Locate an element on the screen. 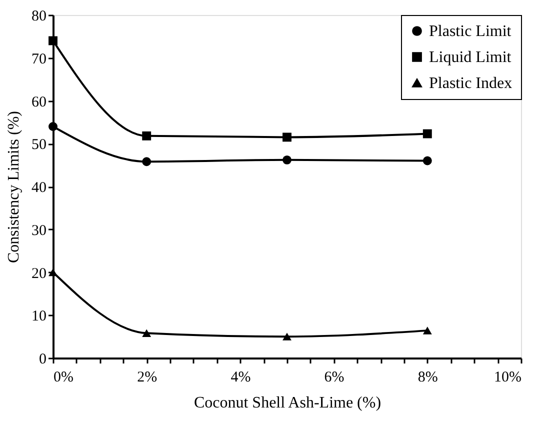 The image size is (555, 427). x-tick-label: 6% is located at coordinates (334, 378).